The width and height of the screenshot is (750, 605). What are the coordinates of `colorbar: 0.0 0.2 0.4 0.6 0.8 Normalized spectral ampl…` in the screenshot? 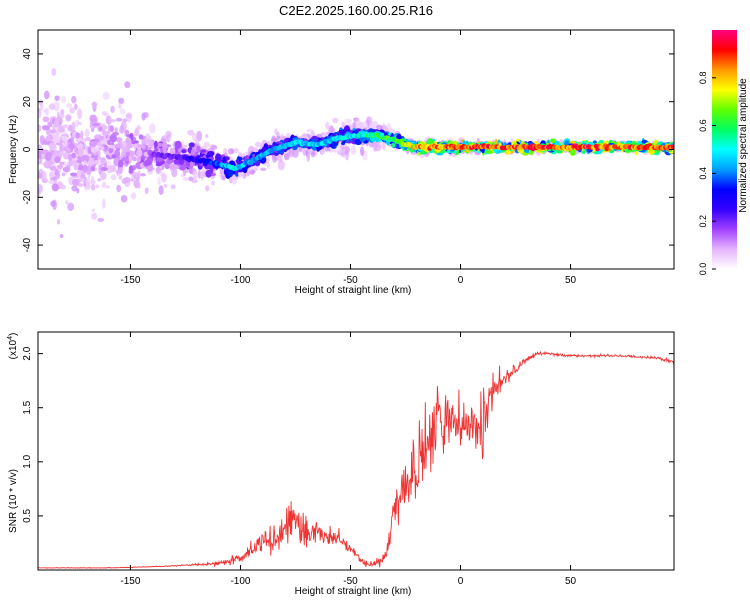 It's located at (723, 152).